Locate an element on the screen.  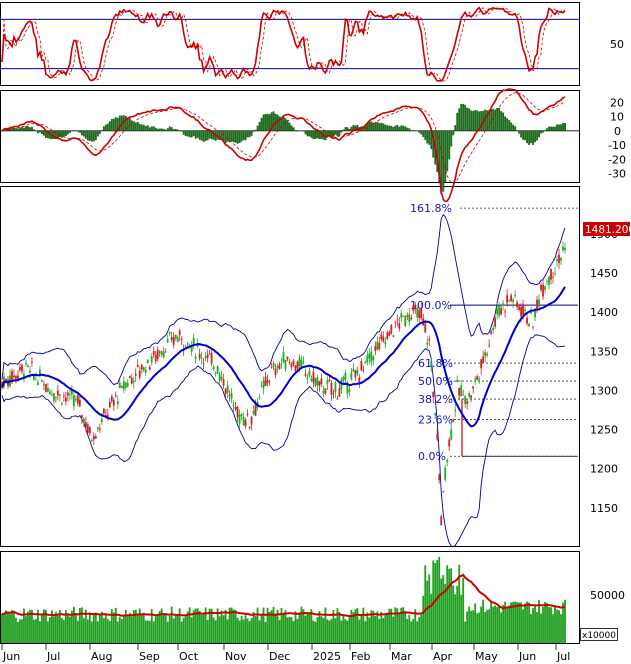
month-label: 2025 is located at coordinates (327, 656).